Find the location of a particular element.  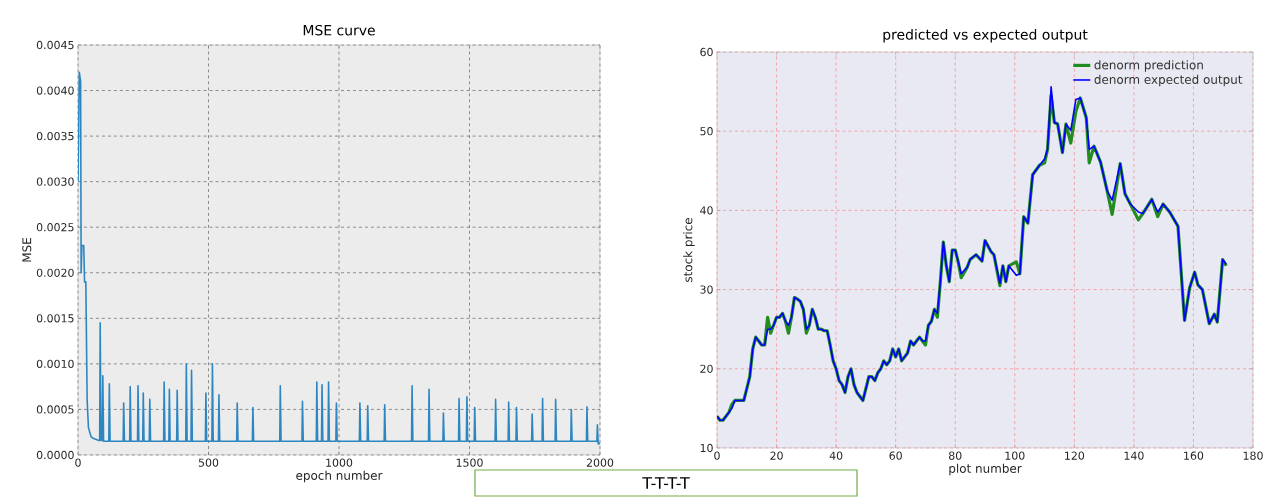

y-tick-label: 40 is located at coordinates (706, 210).